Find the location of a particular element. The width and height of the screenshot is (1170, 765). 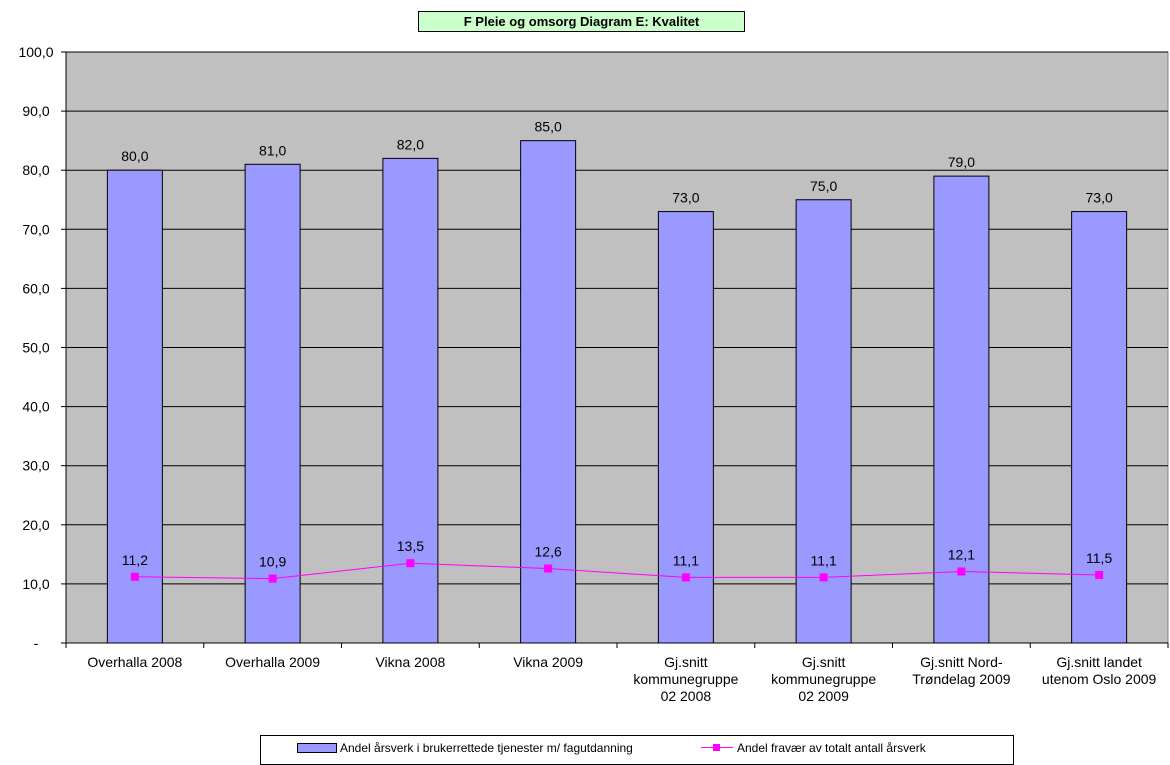

y-tick-label: 30,0 is located at coordinates (35, 466).